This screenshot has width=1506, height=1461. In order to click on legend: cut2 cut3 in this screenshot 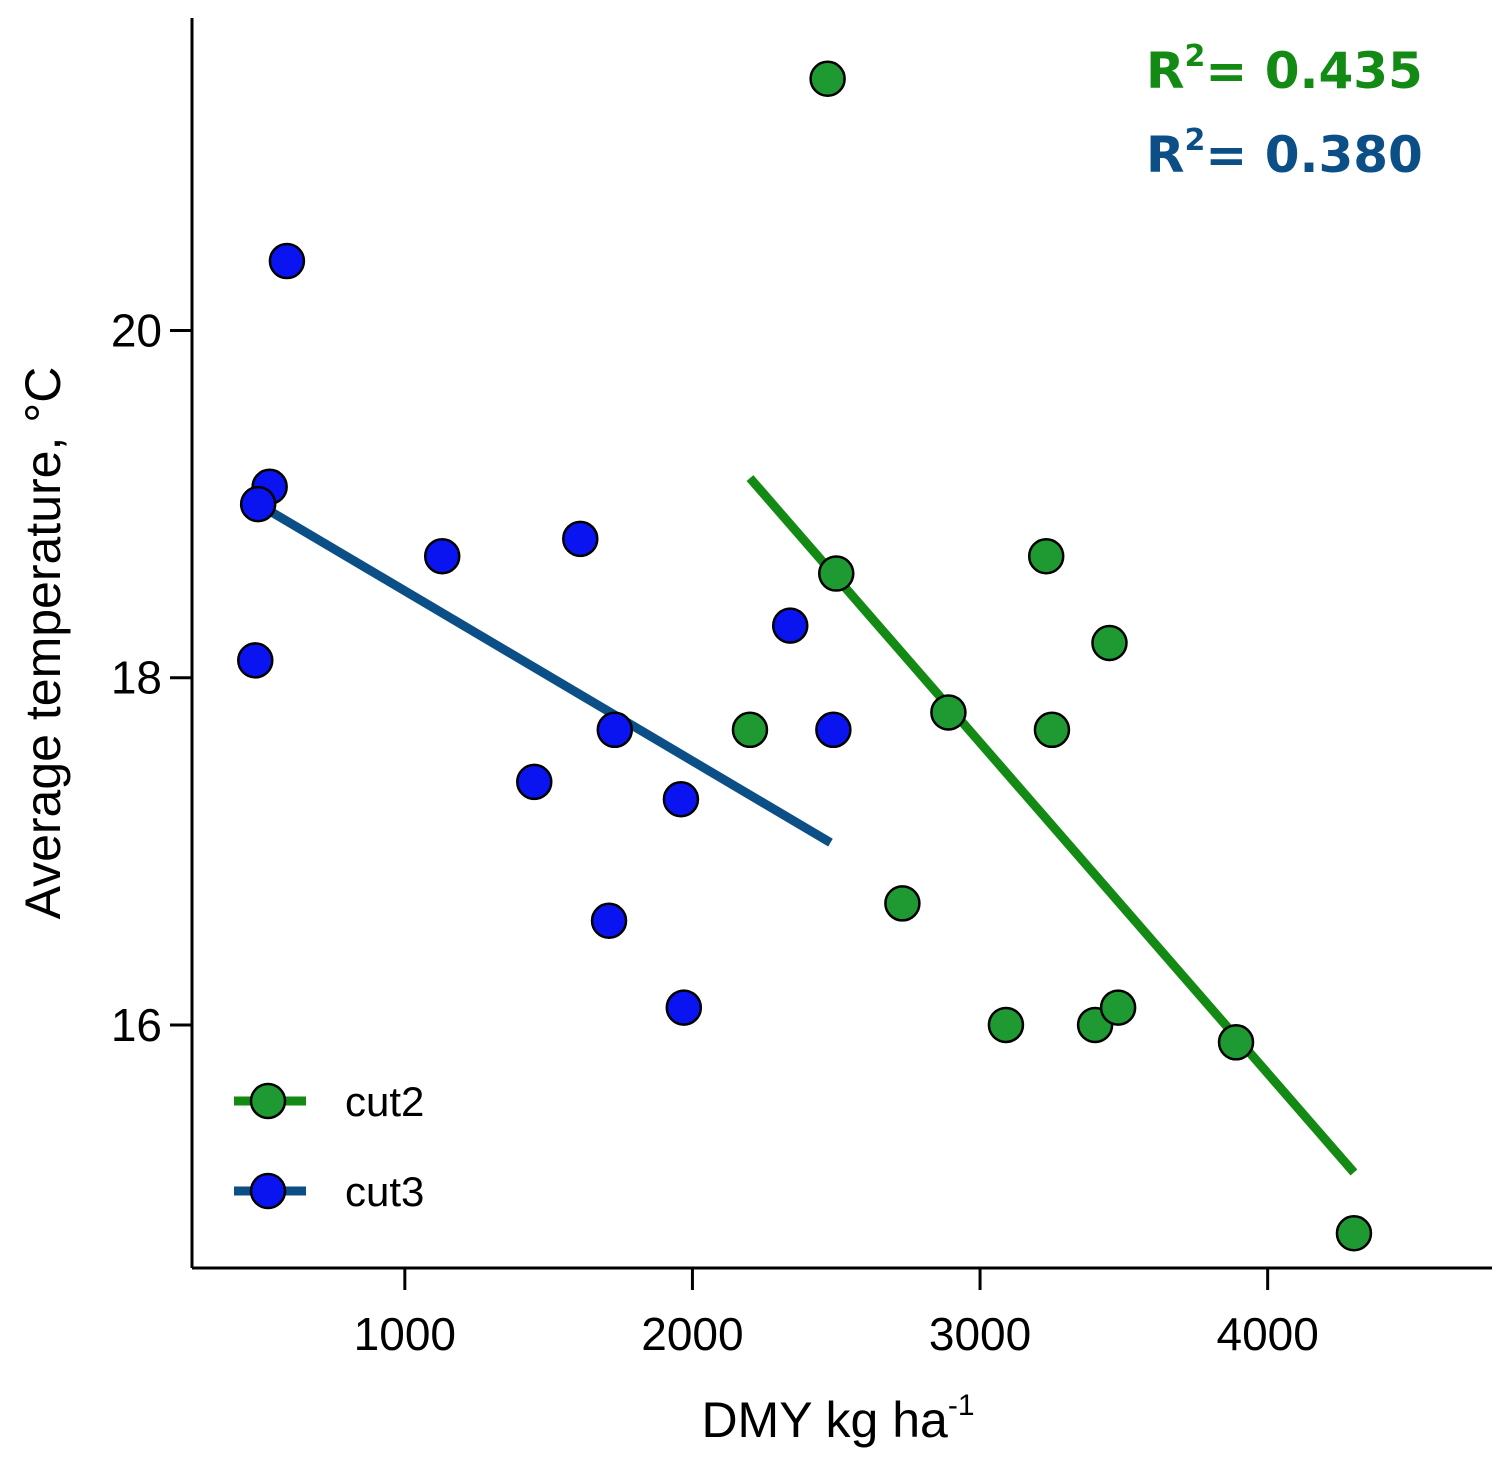, I will do `click(329, 1146)`.